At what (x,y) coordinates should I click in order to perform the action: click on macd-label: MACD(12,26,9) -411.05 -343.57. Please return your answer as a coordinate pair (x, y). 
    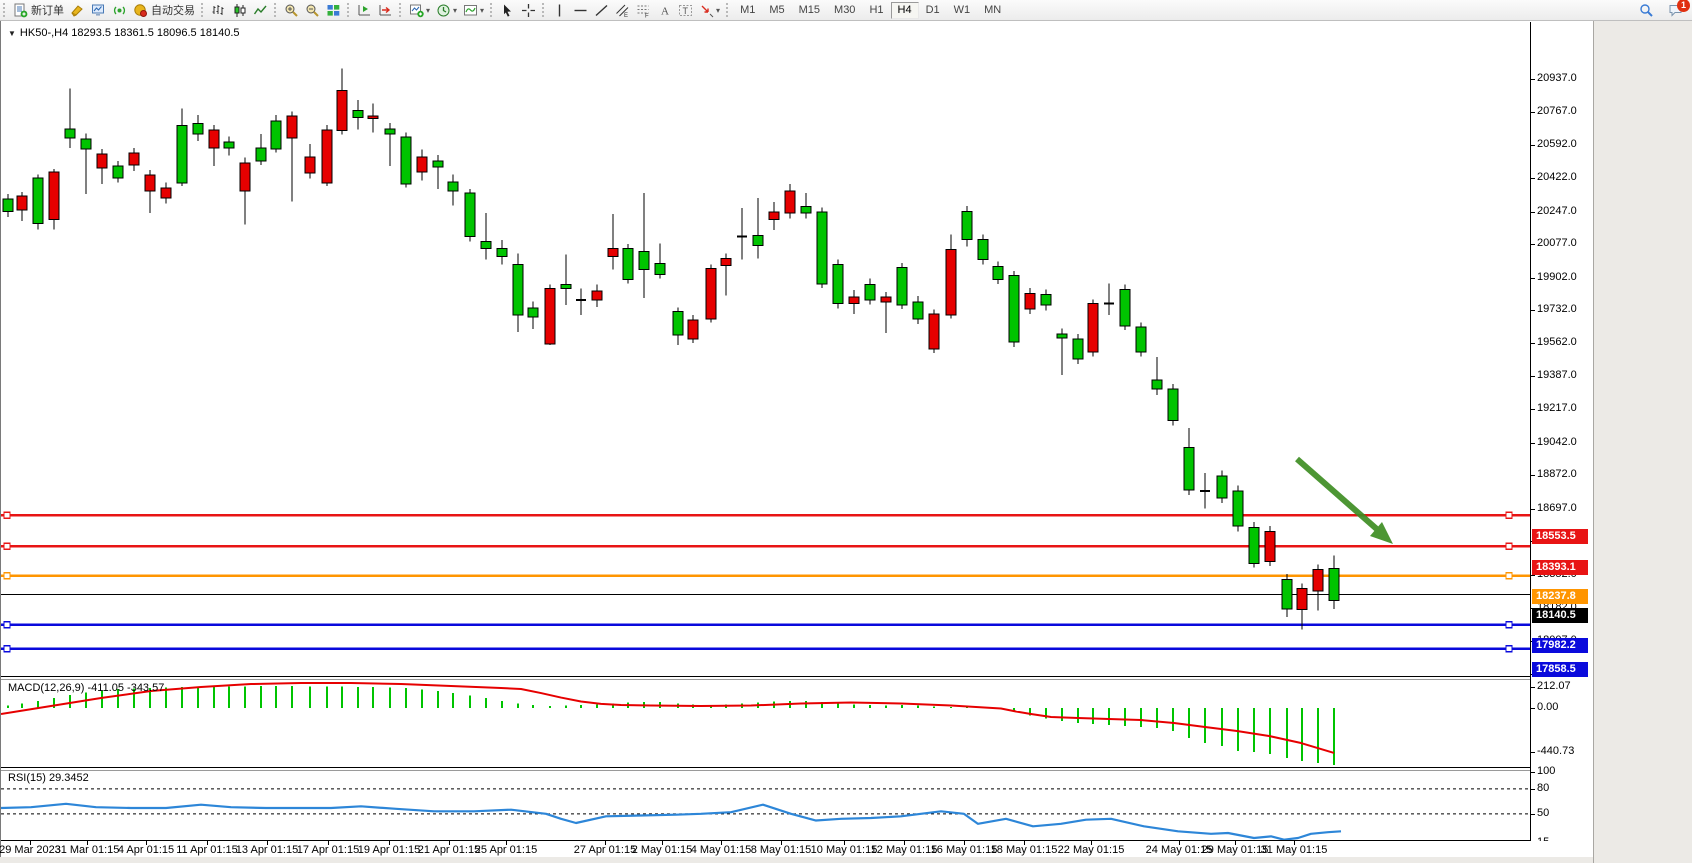
    Looking at the image, I should click on (86, 688).